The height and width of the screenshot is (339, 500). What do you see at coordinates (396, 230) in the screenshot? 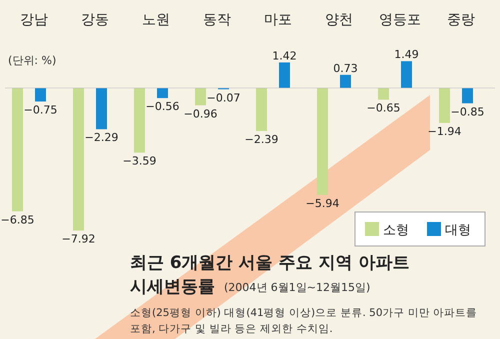
I see `legend-label: 소형` at bounding box center [396, 230].